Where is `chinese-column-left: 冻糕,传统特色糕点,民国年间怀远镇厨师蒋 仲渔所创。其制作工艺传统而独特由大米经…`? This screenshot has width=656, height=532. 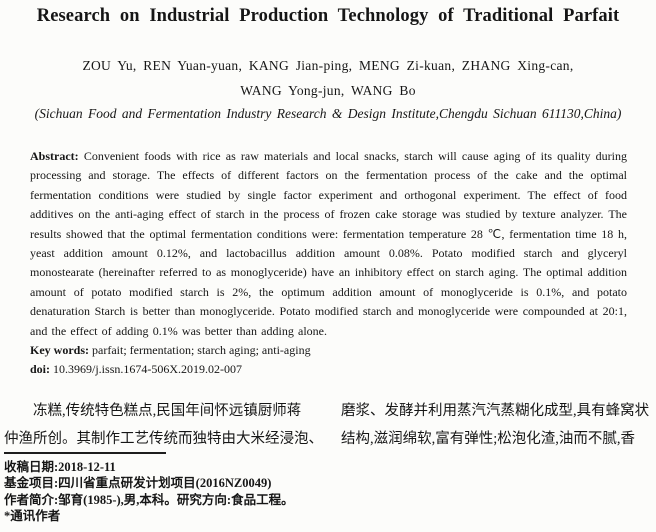
chinese-column-left: 冻糕,传统特色糕点,民国年间怀远镇厨师蒋 仲渔所创。其制作工艺传统而独特由大米经… is located at coordinates (159, 425).